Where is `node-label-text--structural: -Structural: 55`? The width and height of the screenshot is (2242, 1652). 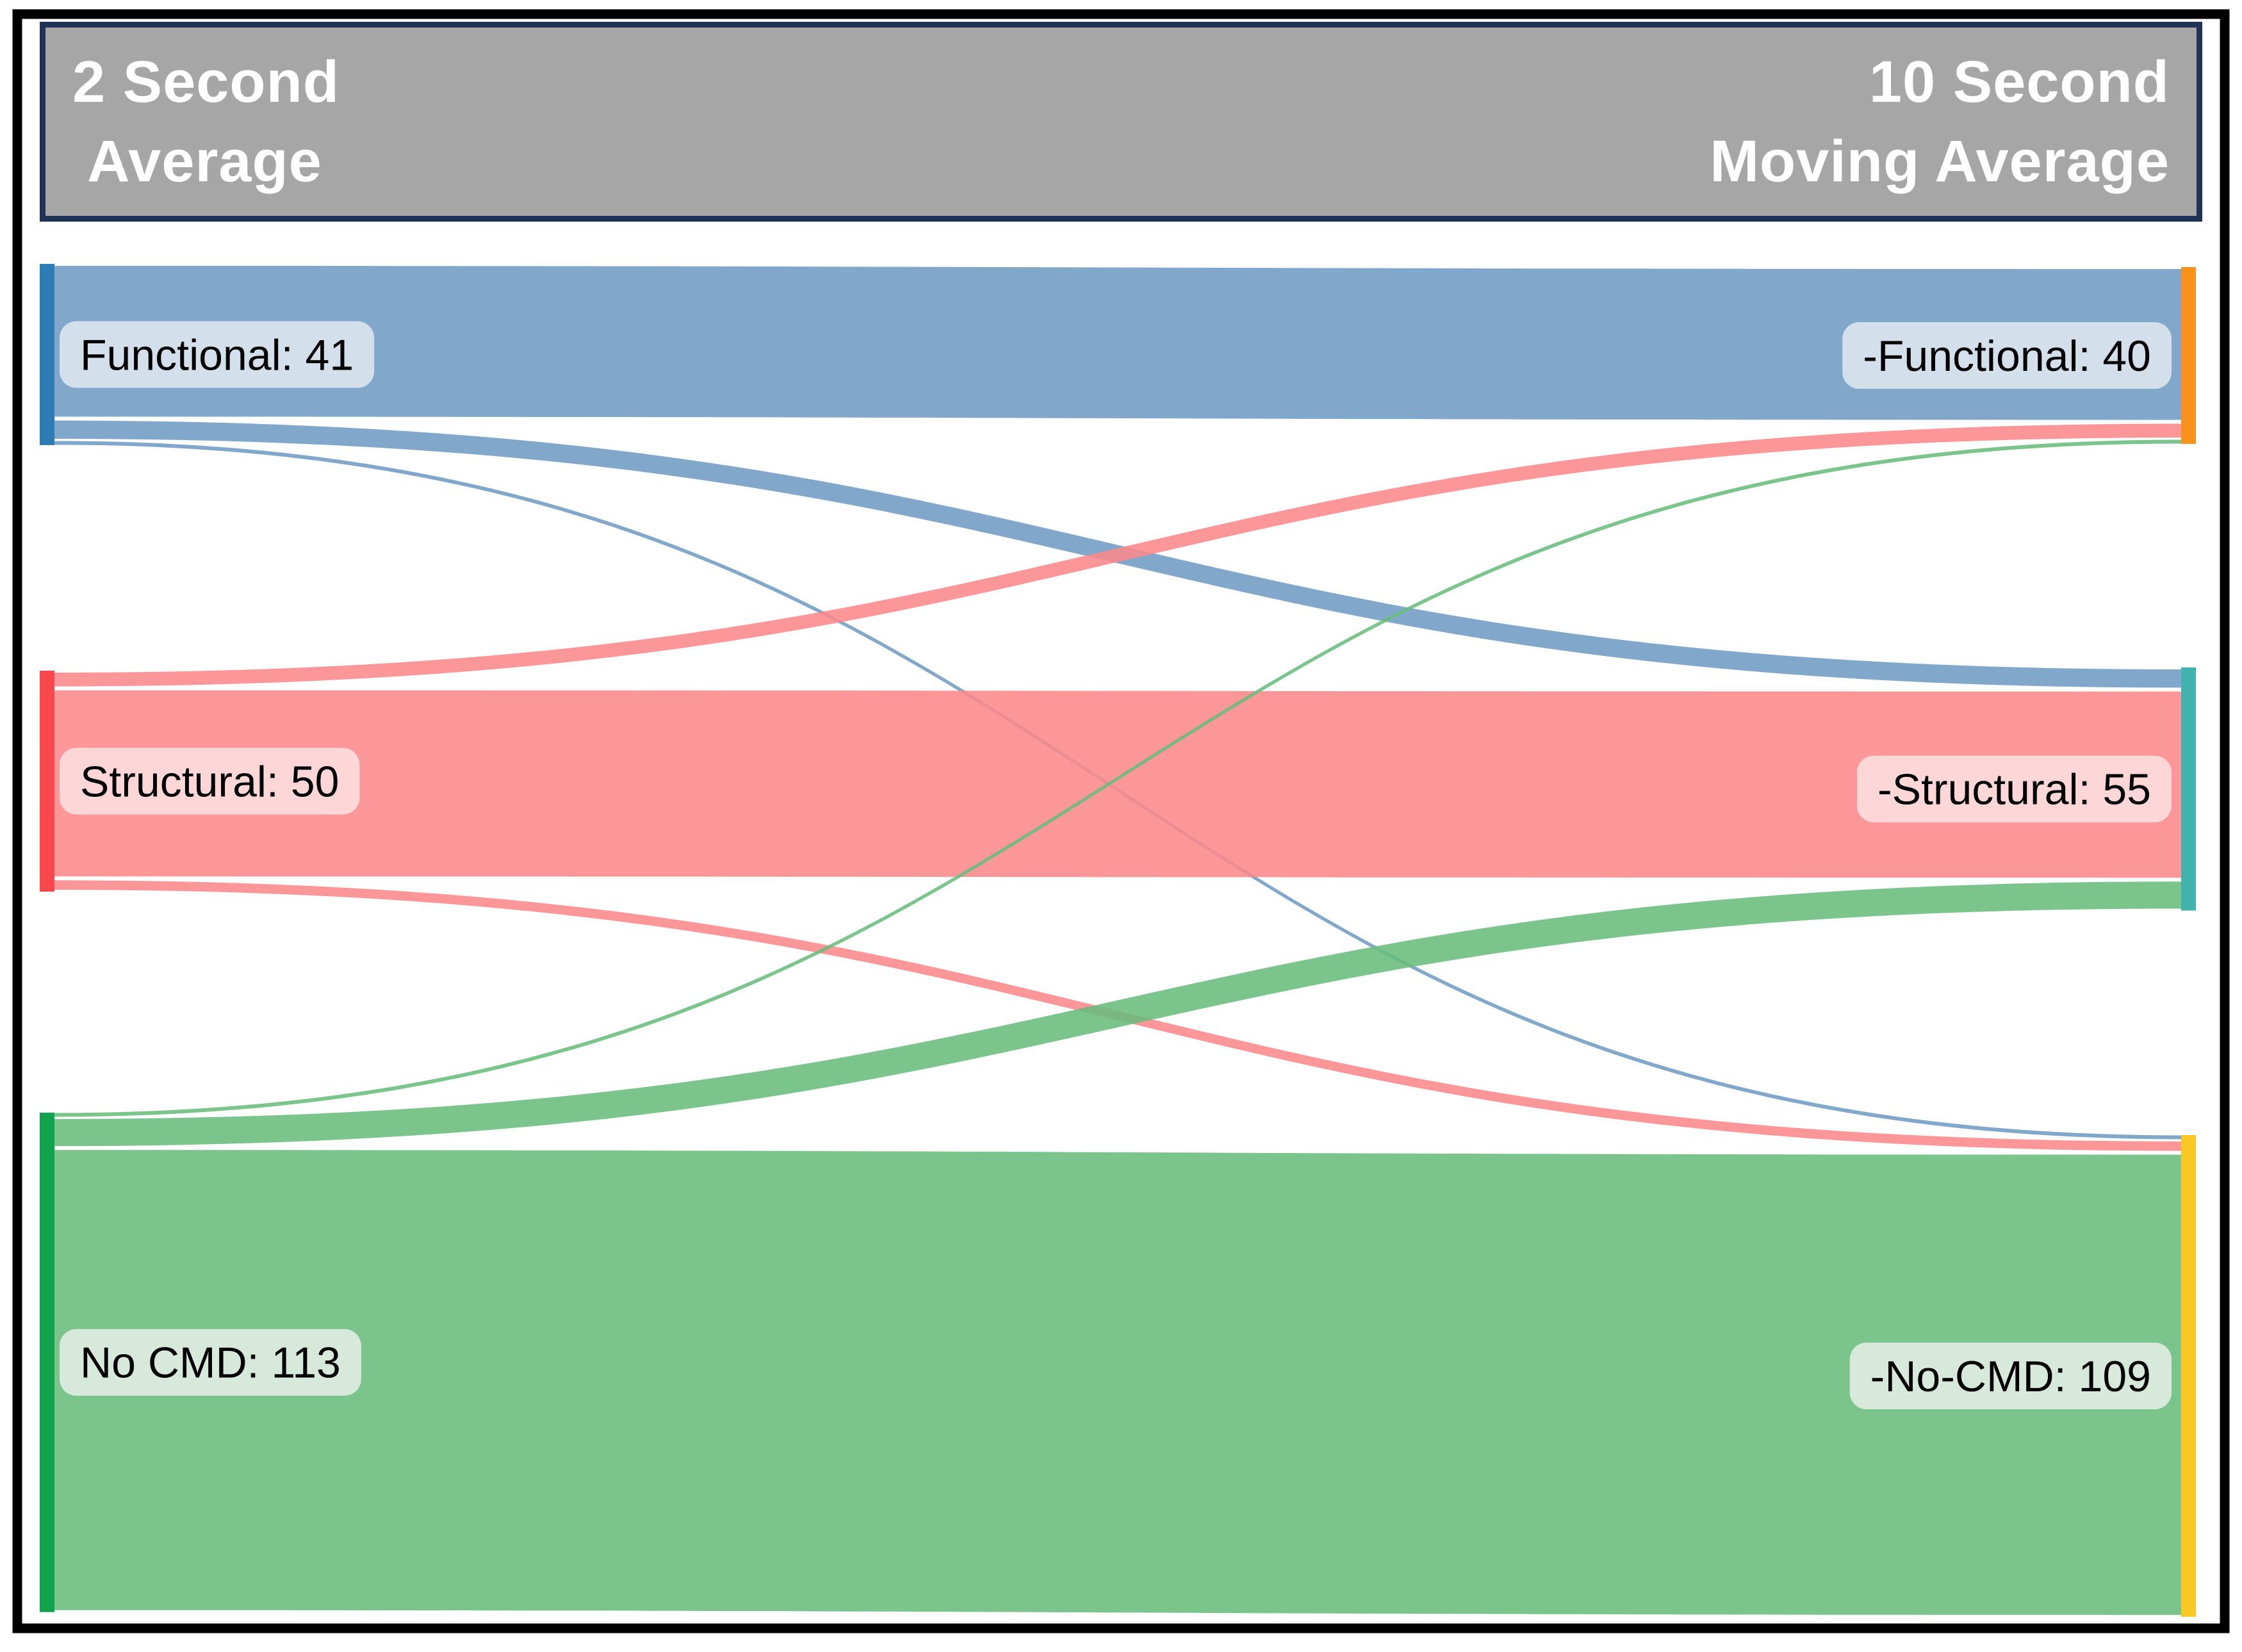
node-label-text--structural: -Structural: 55 is located at coordinates (2014, 790).